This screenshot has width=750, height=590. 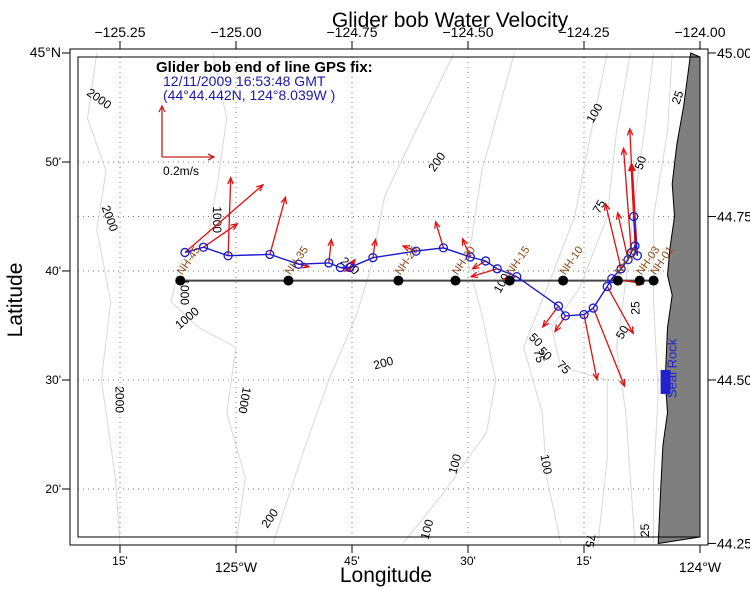 What do you see at coordinates (236, 32) in the screenshot?
I see `top-tick-label: −125.00` at bounding box center [236, 32].